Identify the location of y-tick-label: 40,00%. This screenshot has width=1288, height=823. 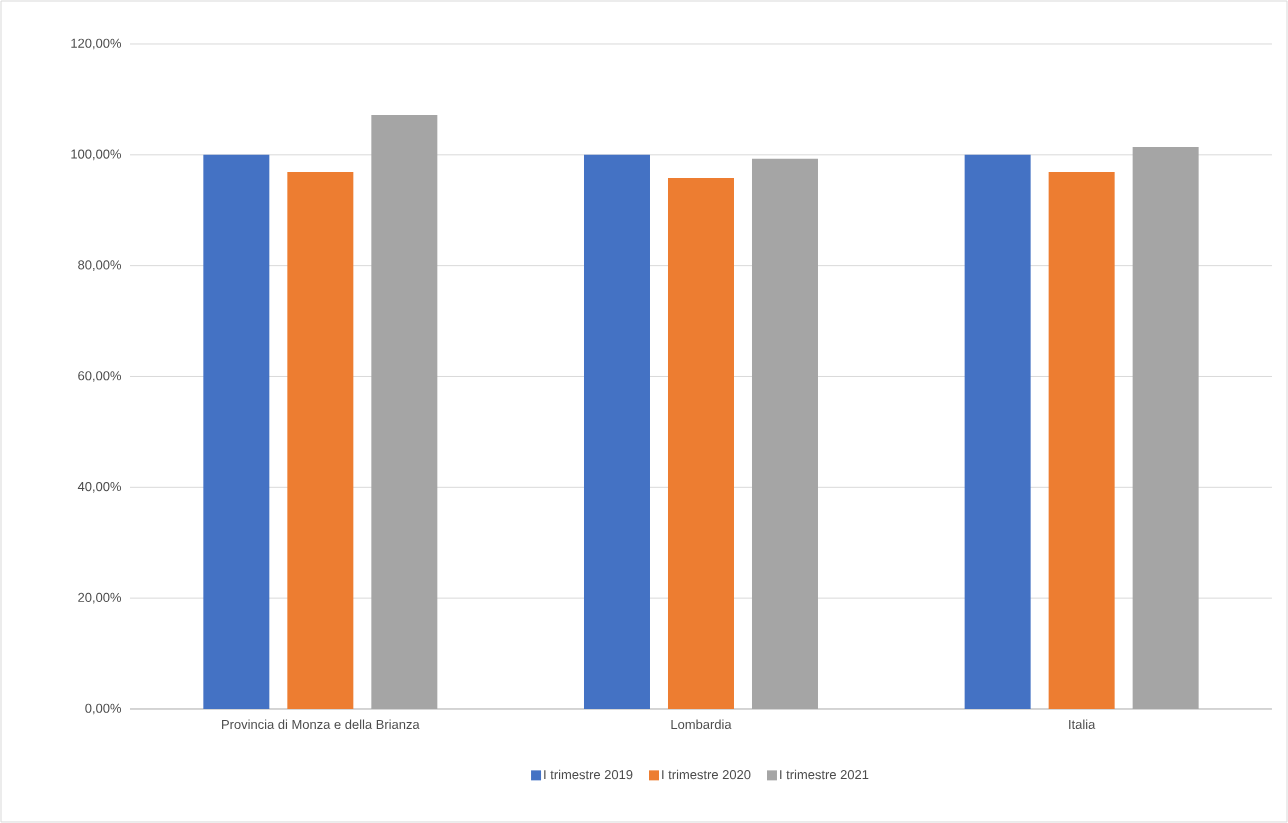
(99, 487).